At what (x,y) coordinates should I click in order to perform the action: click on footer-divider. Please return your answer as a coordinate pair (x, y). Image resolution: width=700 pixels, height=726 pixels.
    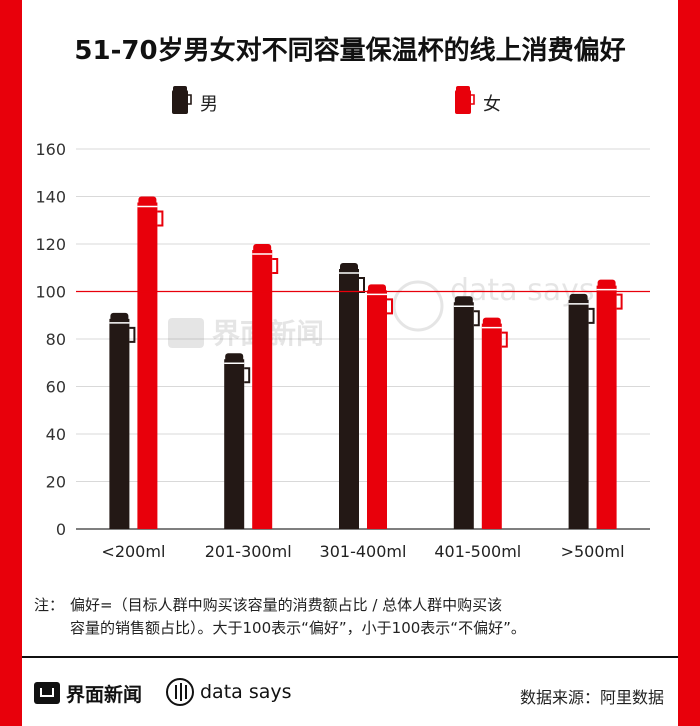
    Looking at the image, I should click on (350, 657).